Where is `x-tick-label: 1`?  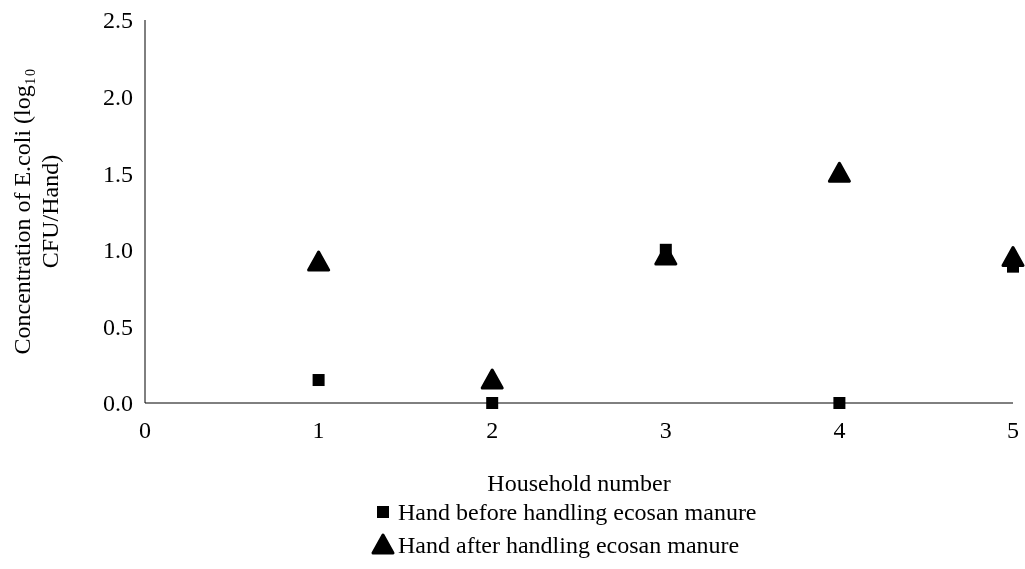
x-tick-label: 1 is located at coordinates (318, 430).